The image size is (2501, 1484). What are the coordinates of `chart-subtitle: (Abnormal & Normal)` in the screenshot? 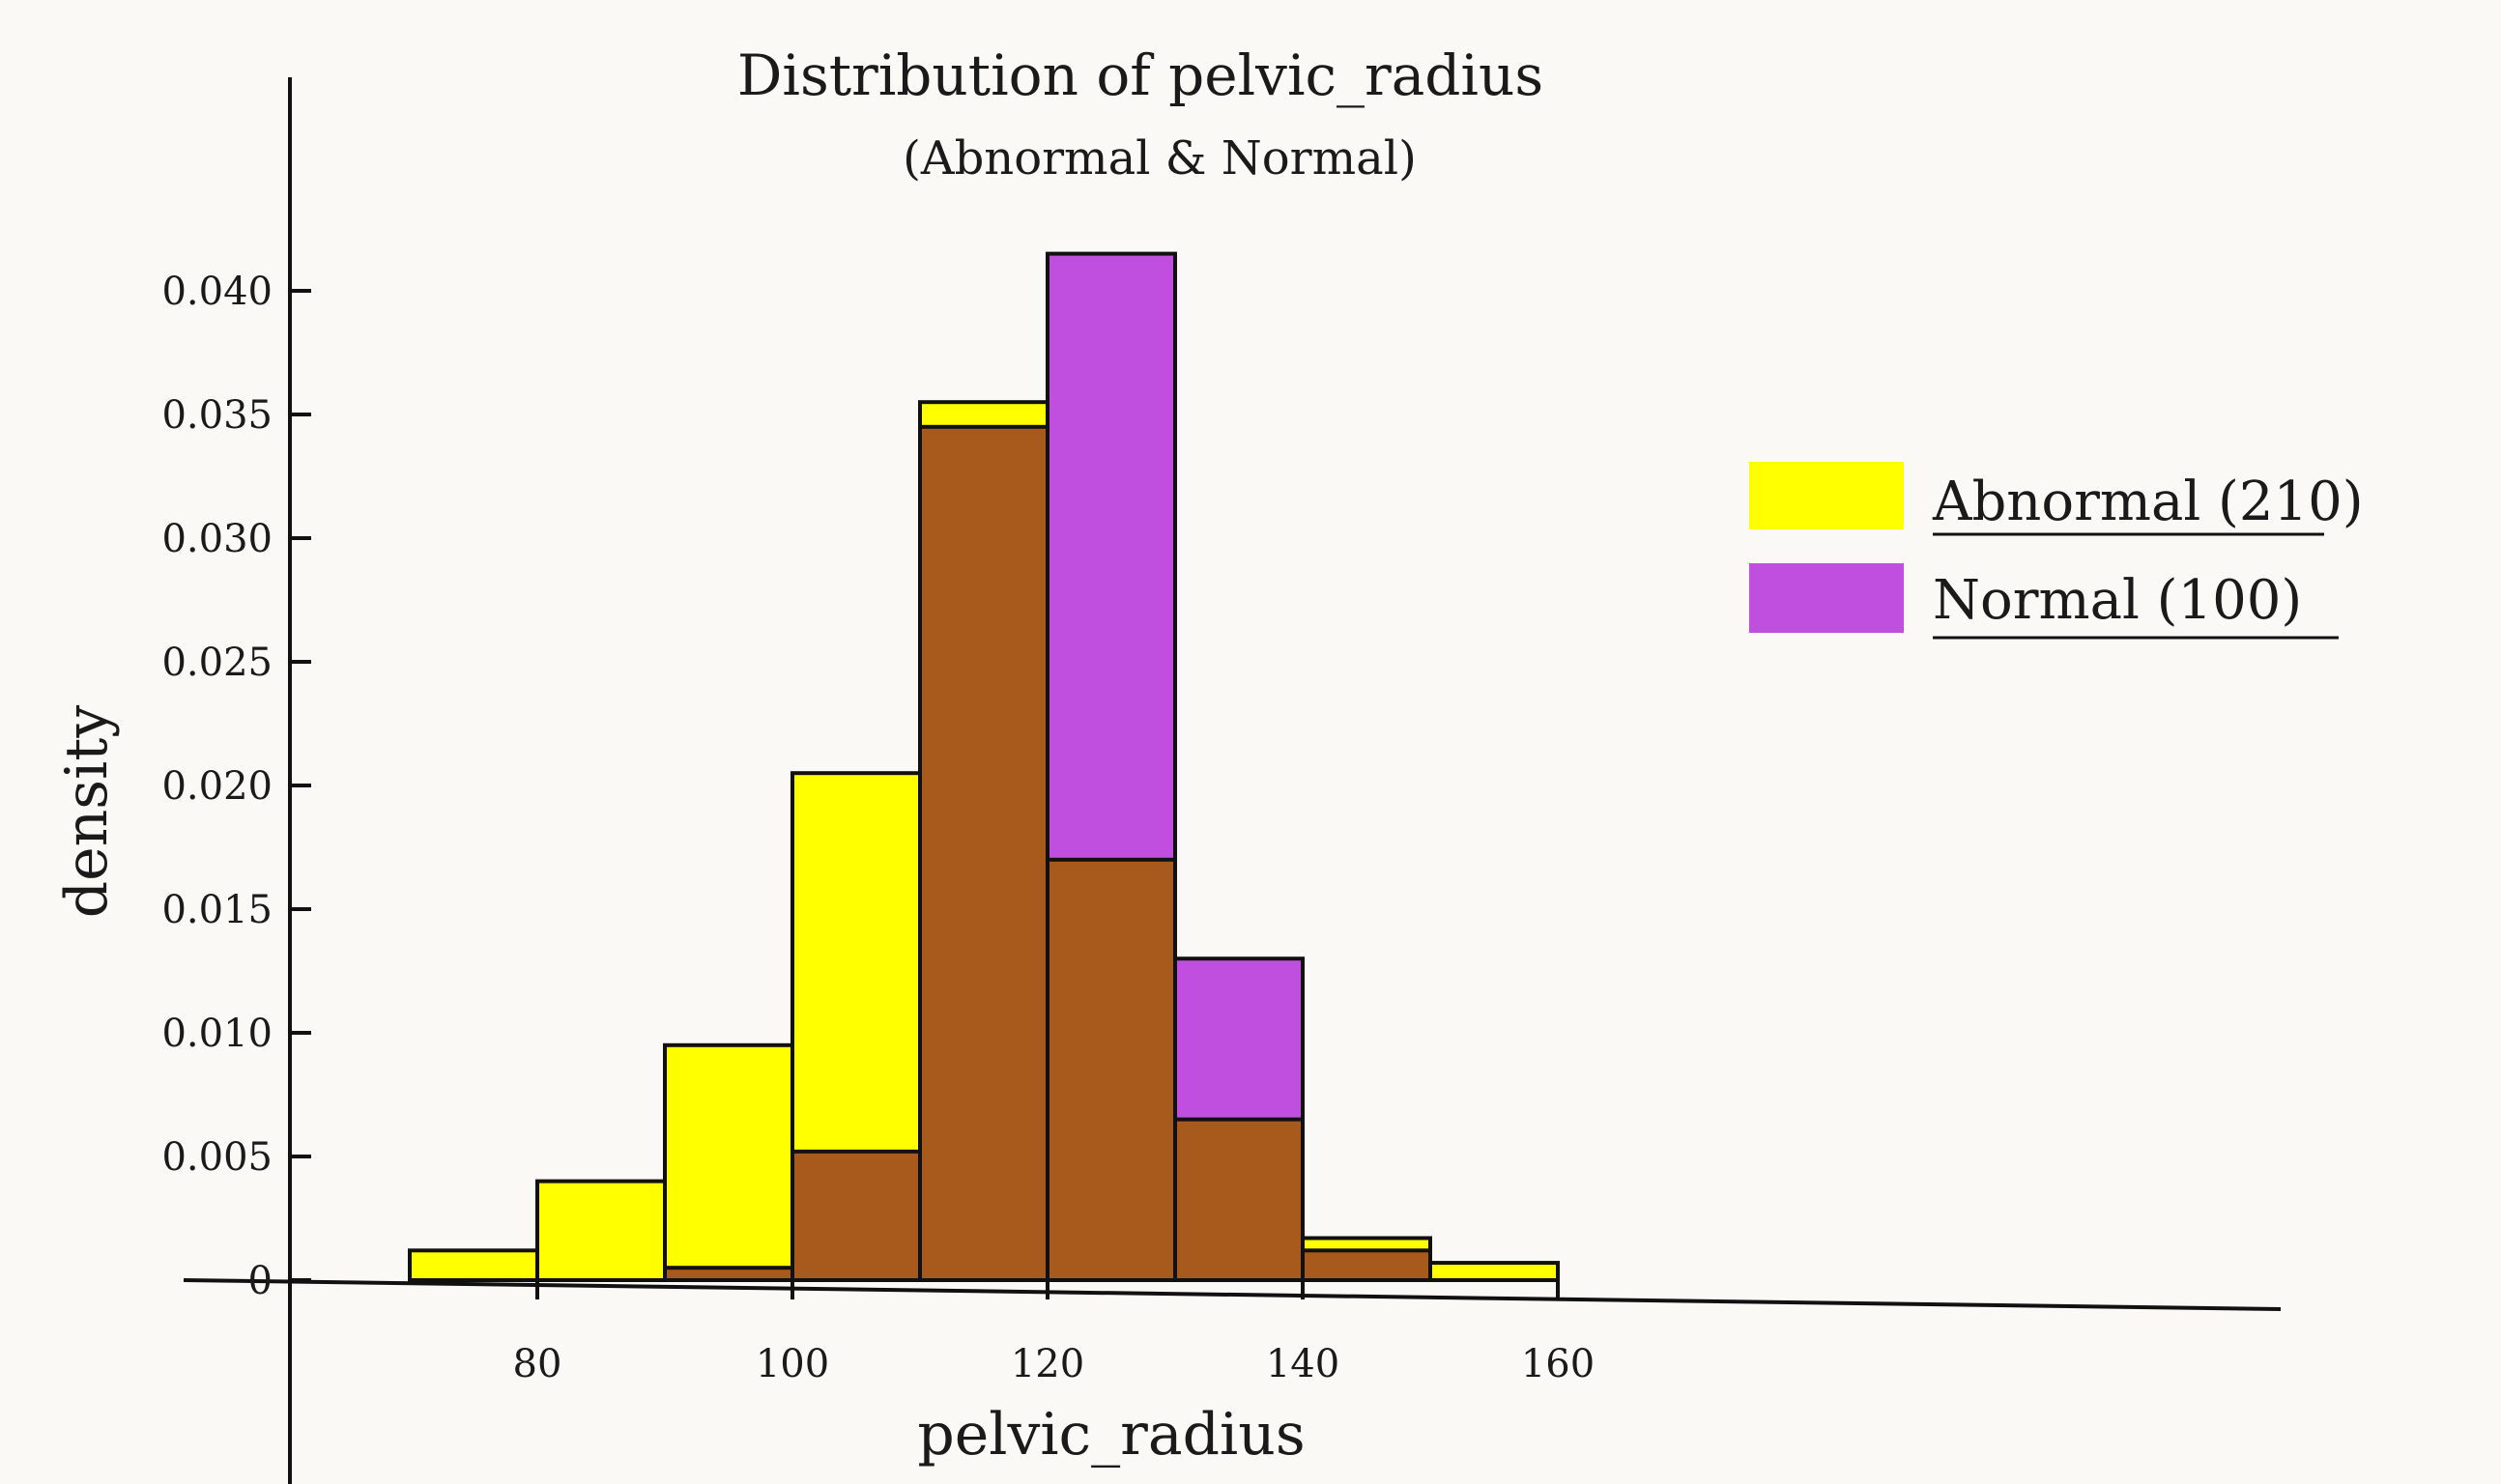 It's located at (1160, 159).